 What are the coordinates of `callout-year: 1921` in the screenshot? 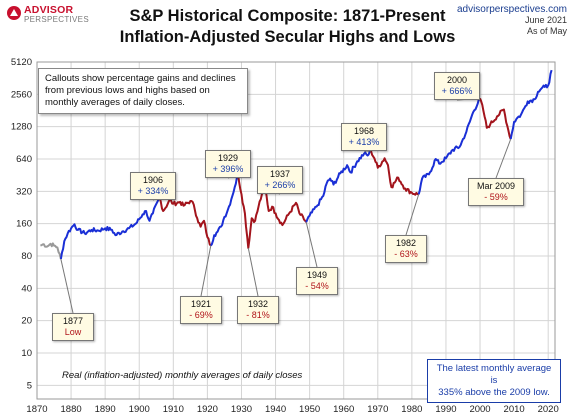 It's located at (201, 304).